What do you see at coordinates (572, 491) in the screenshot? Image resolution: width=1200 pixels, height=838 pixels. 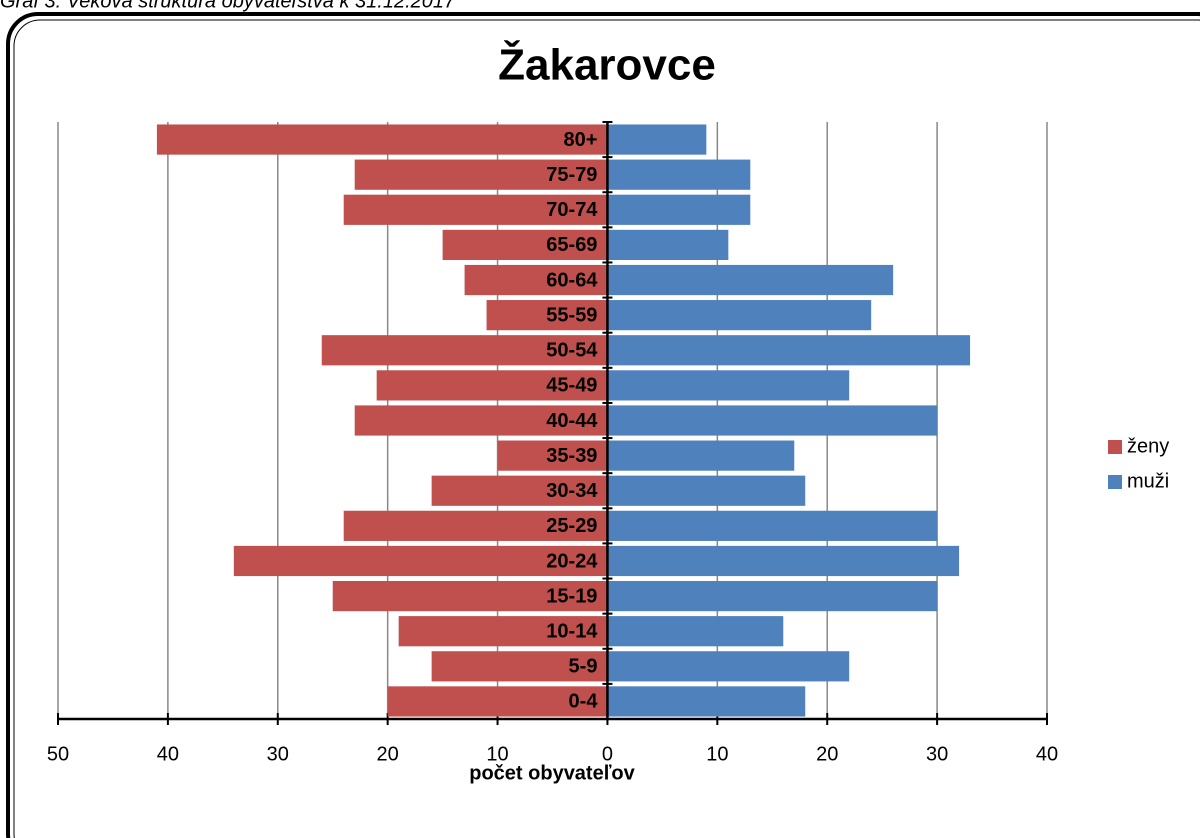 I see `category-label: 30-34` at bounding box center [572, 491].